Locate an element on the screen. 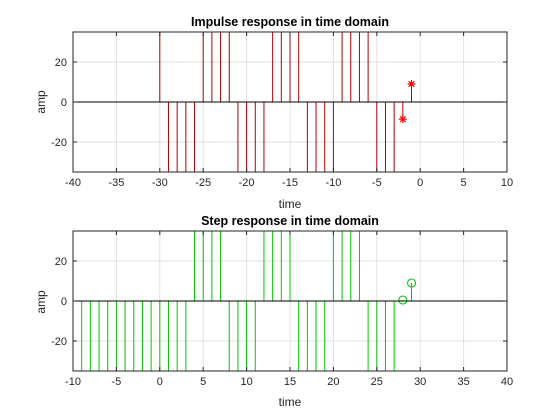  impulse-x-tick-label: 10 is located at coordinates (507, 183).